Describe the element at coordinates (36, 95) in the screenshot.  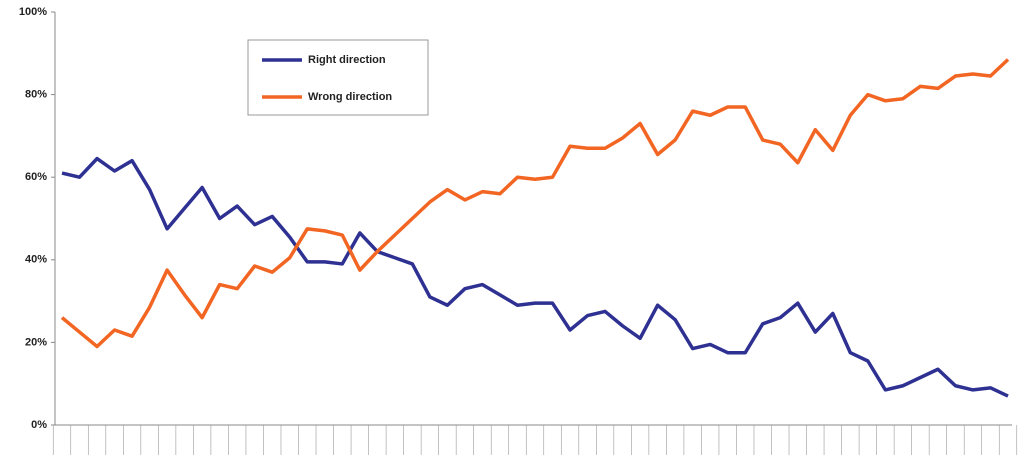
I see `y-tick-label: 80%` at that location.